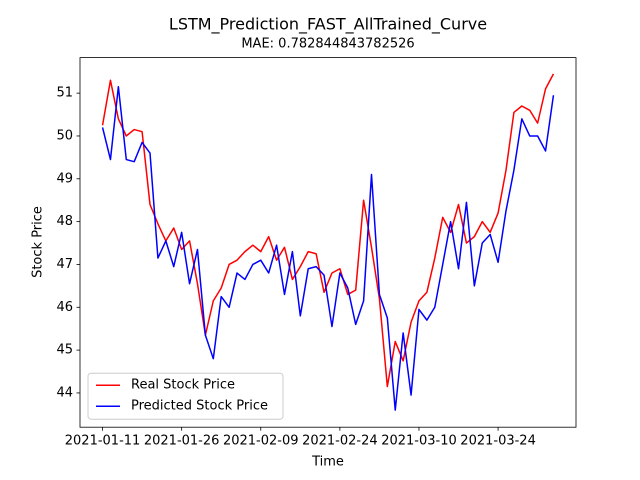 The height and width of the screenshot is (480, 640). What do you see at coordinates (261, 441) in the screenshot?
I see `x-tick-label: 2021-02-09` at bounding box center [261, 441].